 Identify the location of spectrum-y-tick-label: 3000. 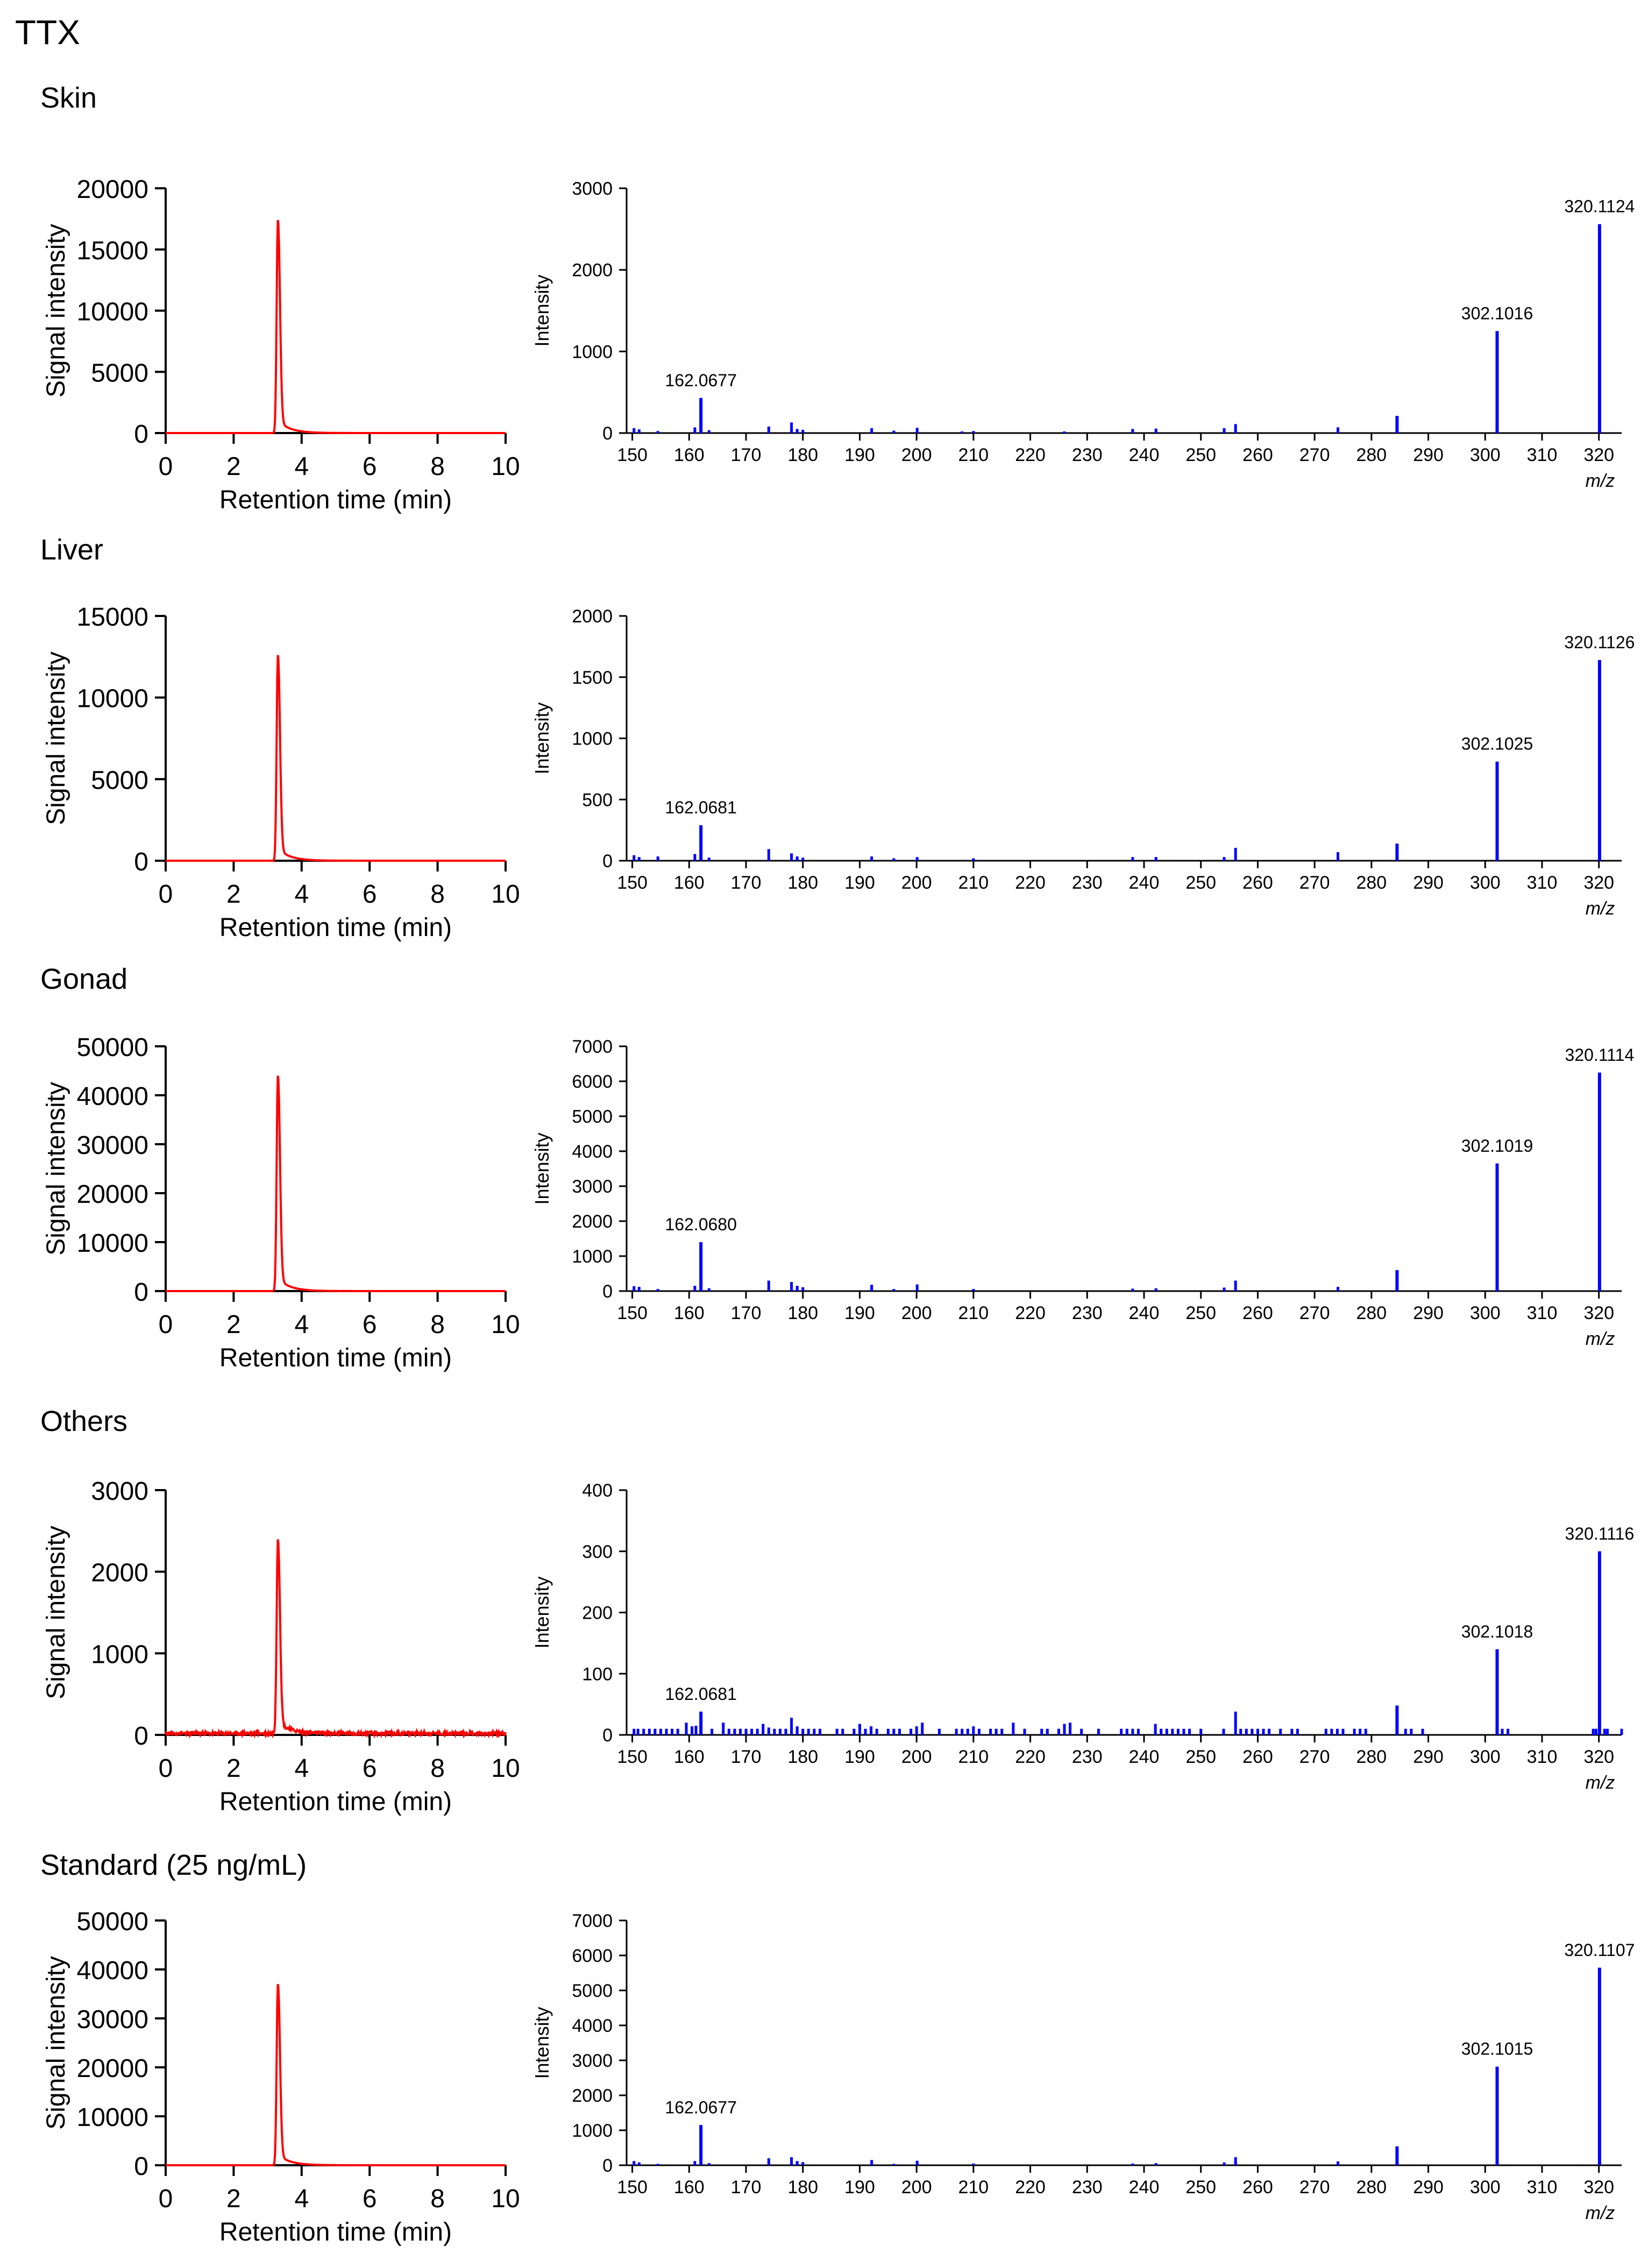
(592, 189).